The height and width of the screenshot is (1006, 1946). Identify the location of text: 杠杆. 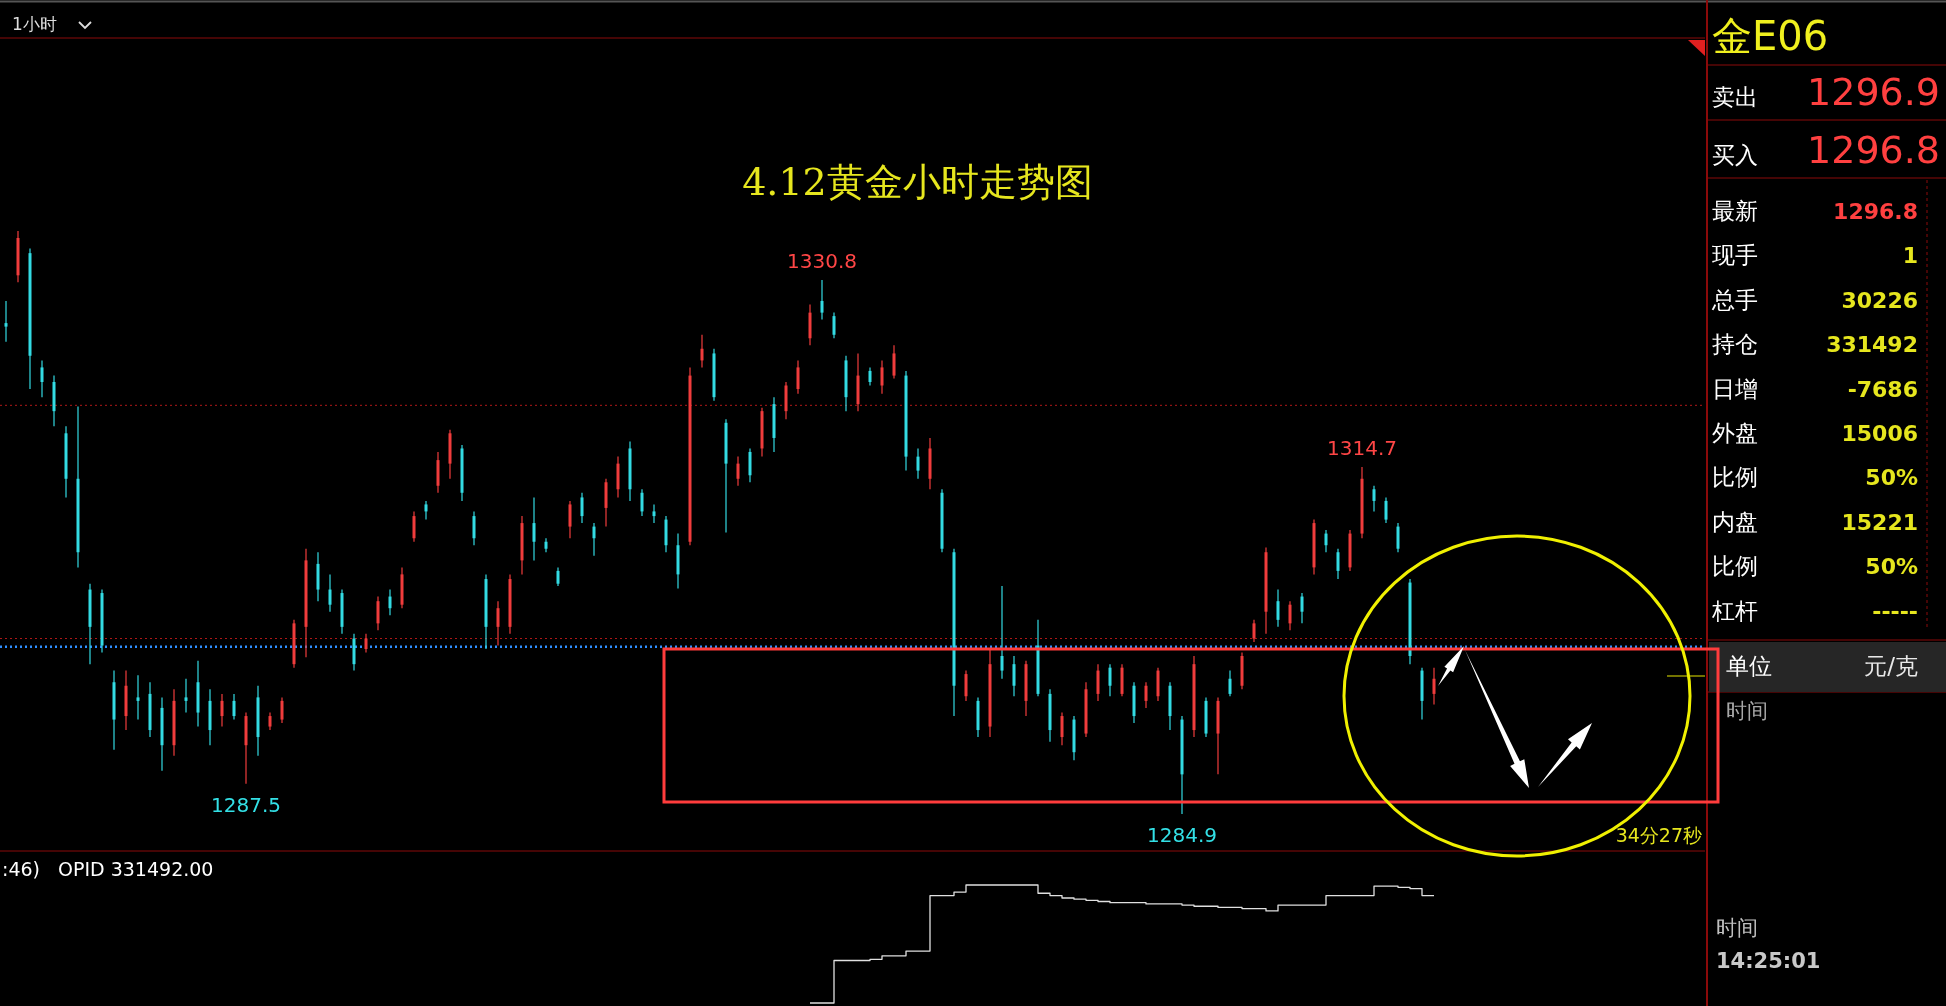
(1734, 610).